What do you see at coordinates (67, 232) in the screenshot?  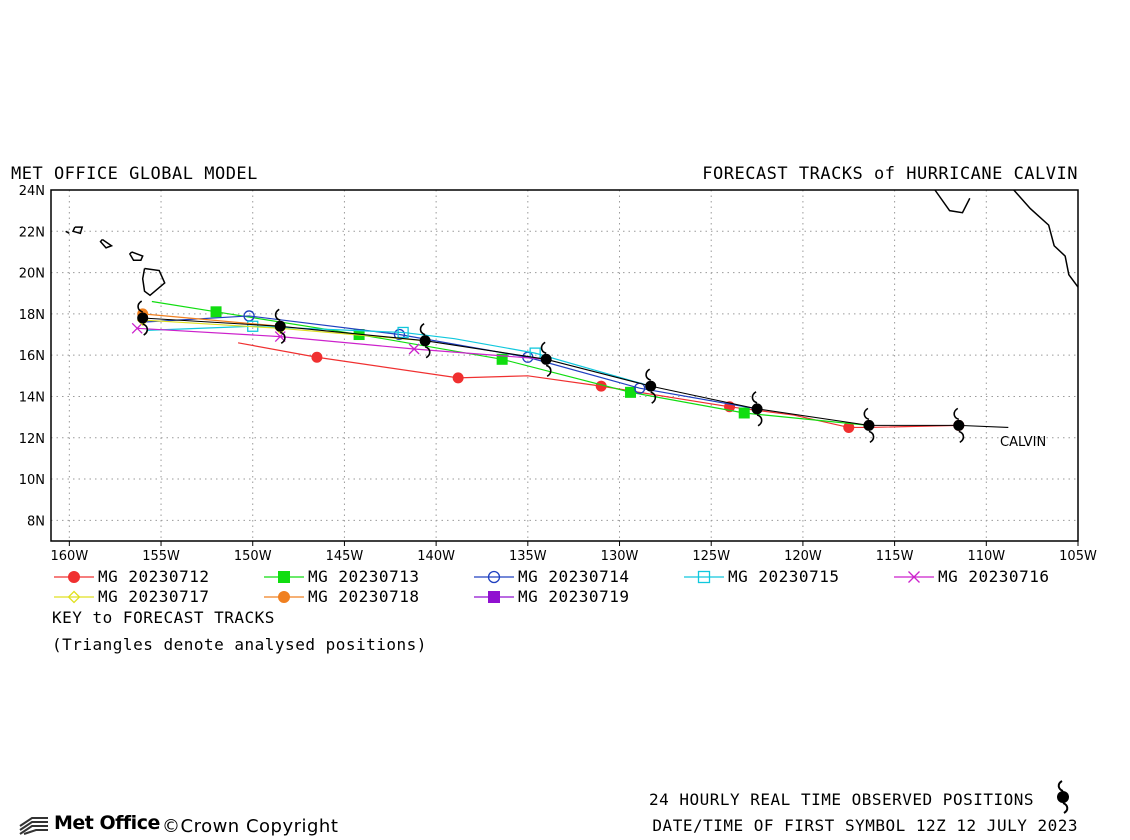 I see `niihau-island` at bounding box center [67, 232].